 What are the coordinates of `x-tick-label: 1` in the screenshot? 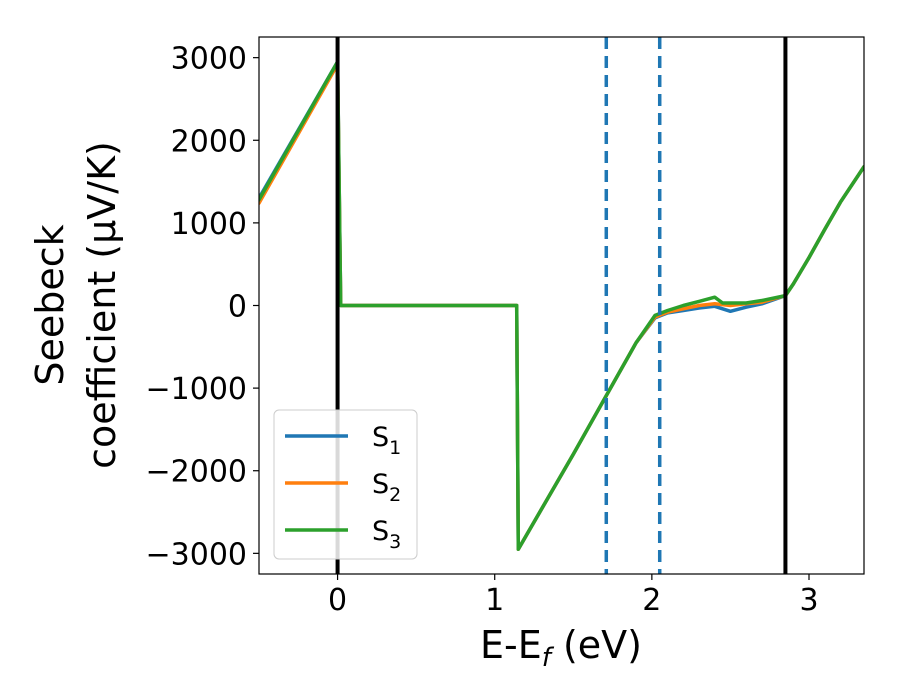 It's located at (494, 600).